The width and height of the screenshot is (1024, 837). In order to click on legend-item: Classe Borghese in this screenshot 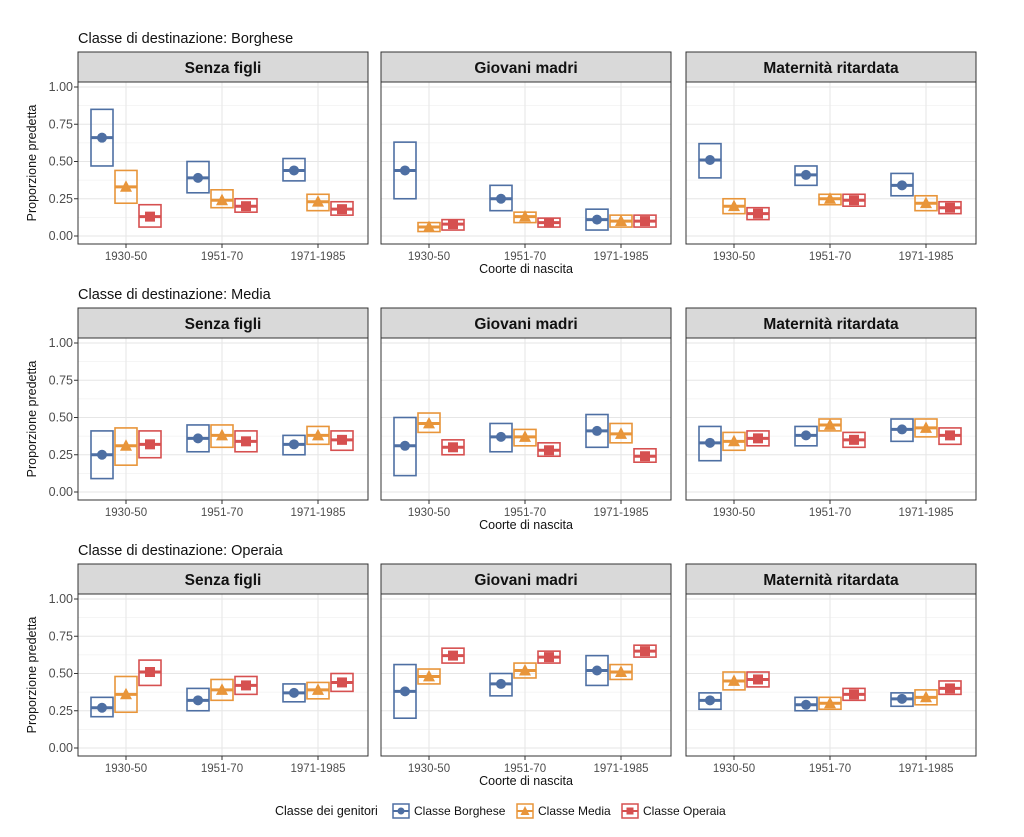, I will do `click(449, 811)`.